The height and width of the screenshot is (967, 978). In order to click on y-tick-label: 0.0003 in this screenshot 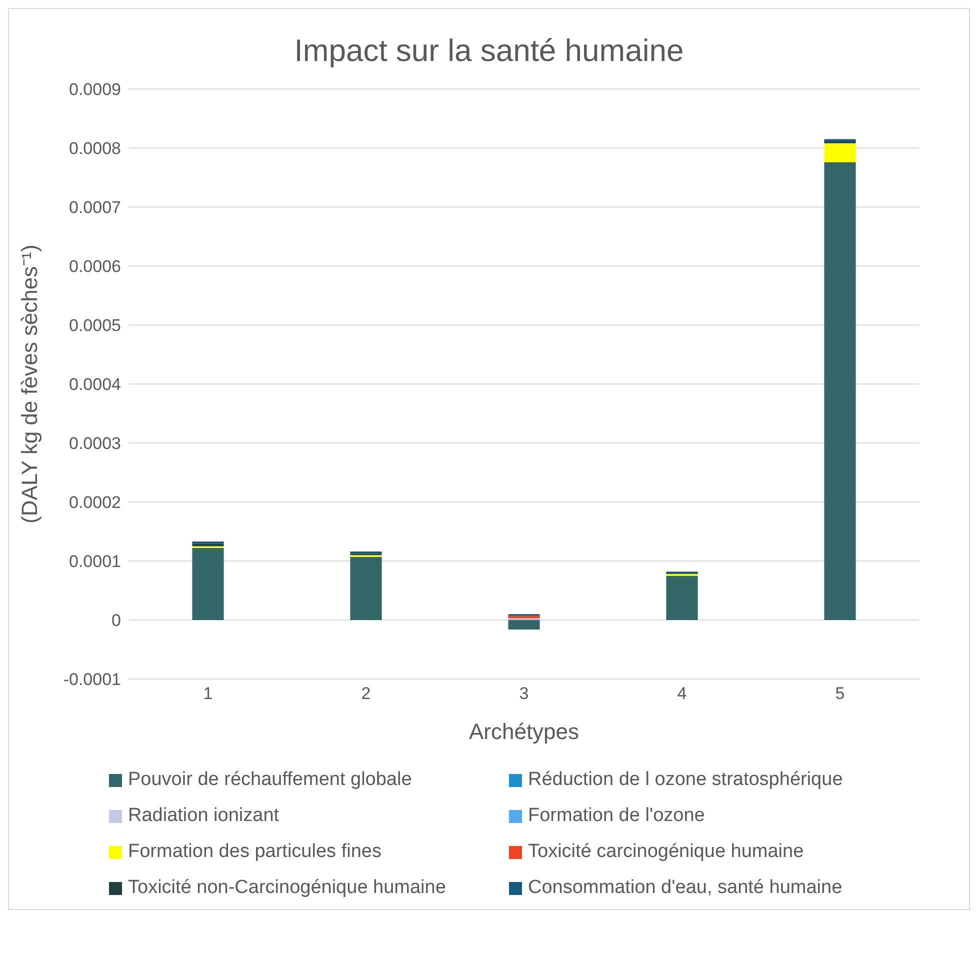, I will do `click(95, 444)`.